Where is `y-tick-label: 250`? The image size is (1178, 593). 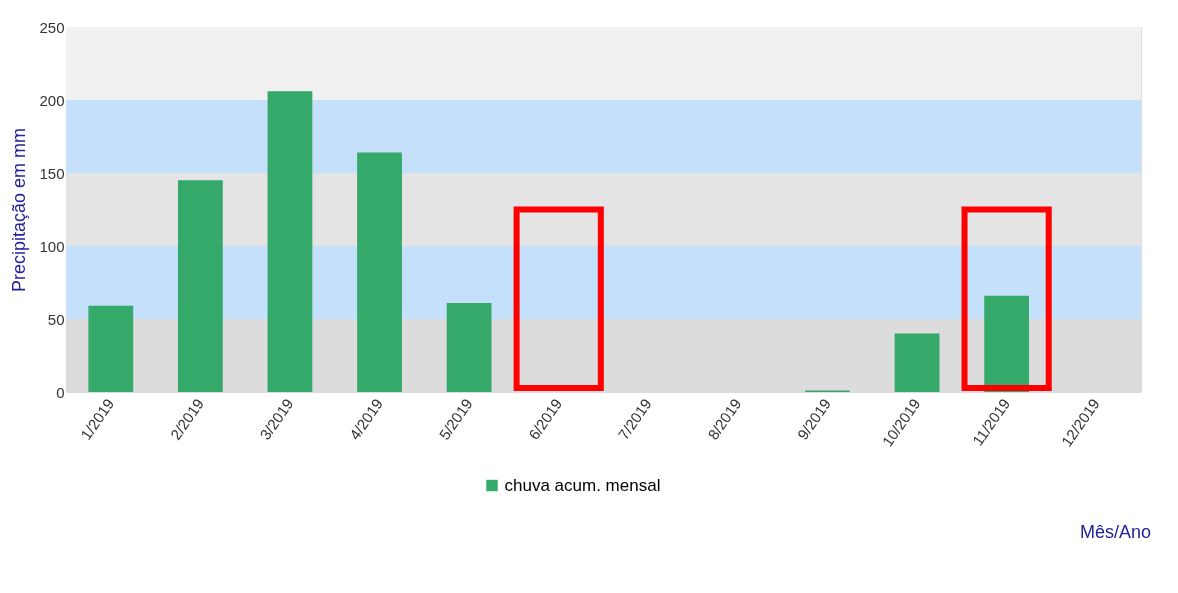 y-tick-label: 250 is located at coordinates (52, 27).